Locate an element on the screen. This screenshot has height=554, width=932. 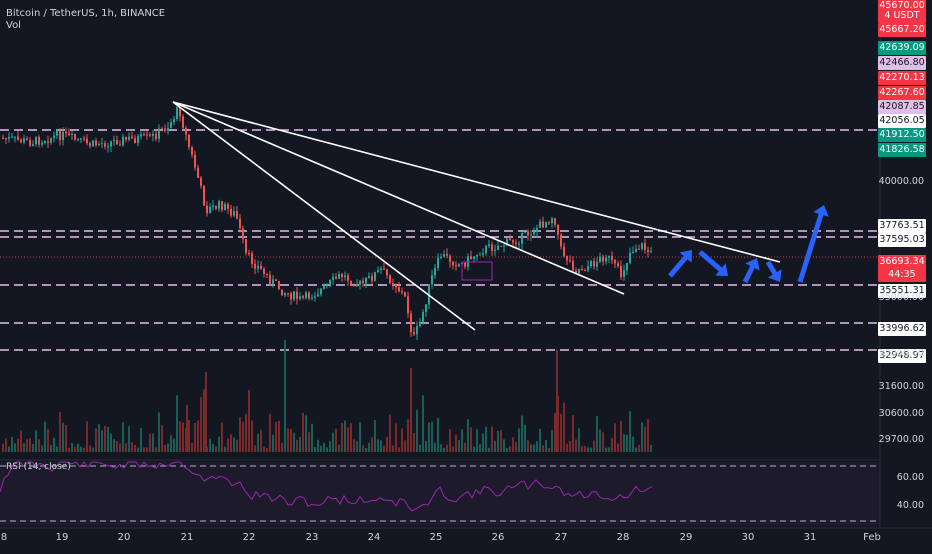
price-tag: 41826.58 is located at coordinates (902, 150).